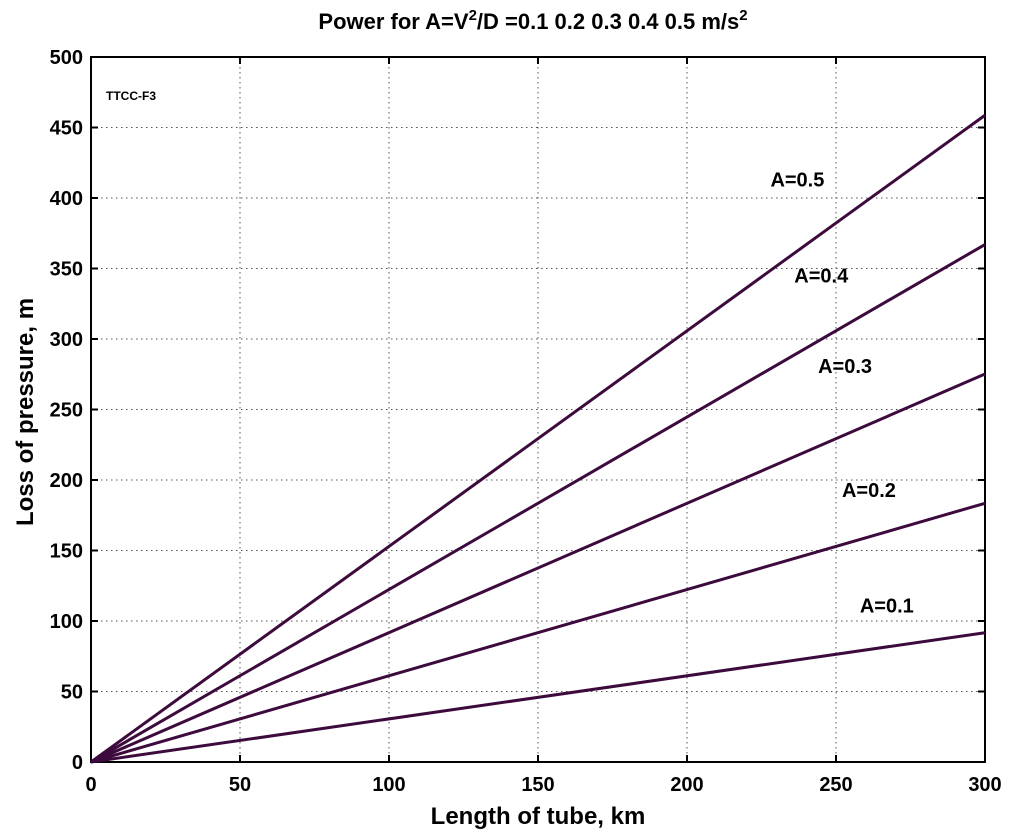 The height and width of the screenshot is (832, 1011). What do you see at coordinates (869, 491) in the screenshot?
I see `series-annotation: A=0.2` at bounding box center [869, 491].